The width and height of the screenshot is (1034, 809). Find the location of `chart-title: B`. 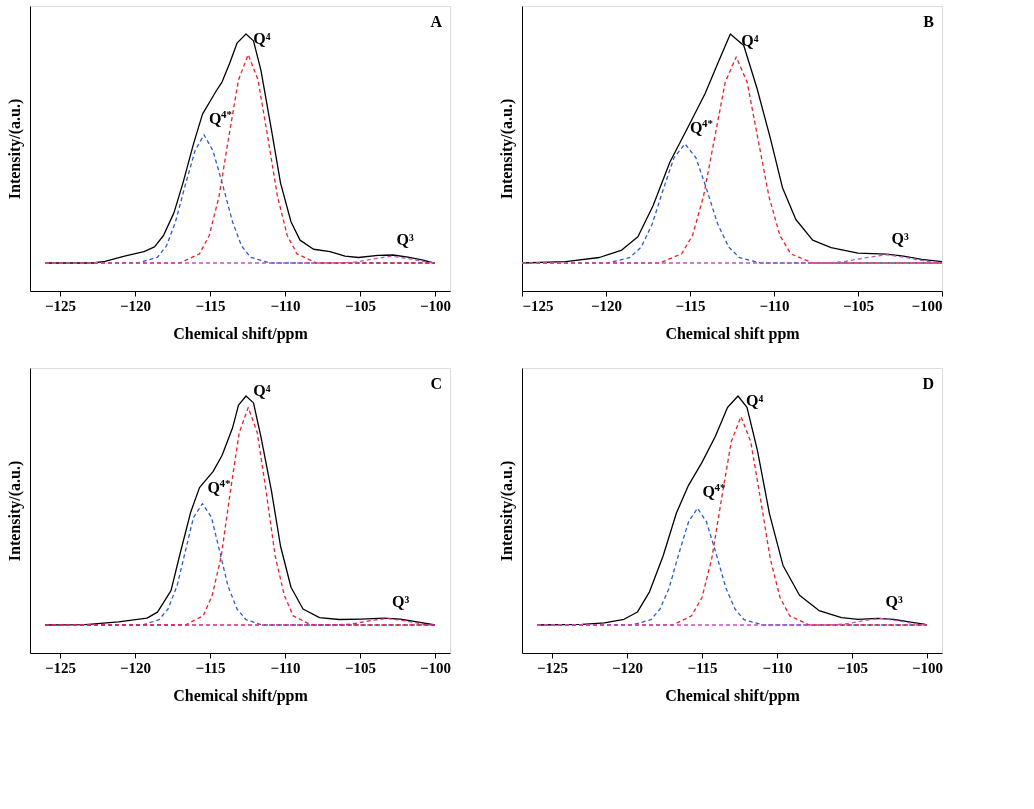

chart-title: B is located at coordinates (929, 21).